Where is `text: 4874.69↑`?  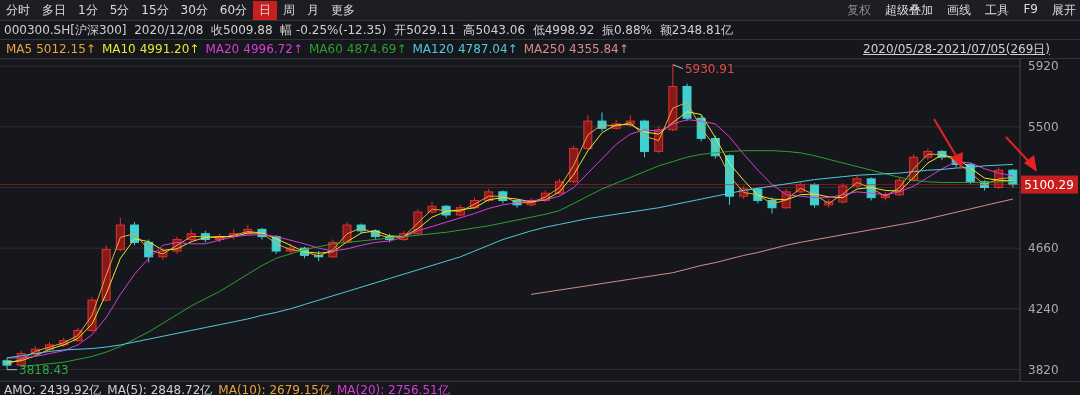
text: 4874.69↑ is located at coordinates (376, 49).